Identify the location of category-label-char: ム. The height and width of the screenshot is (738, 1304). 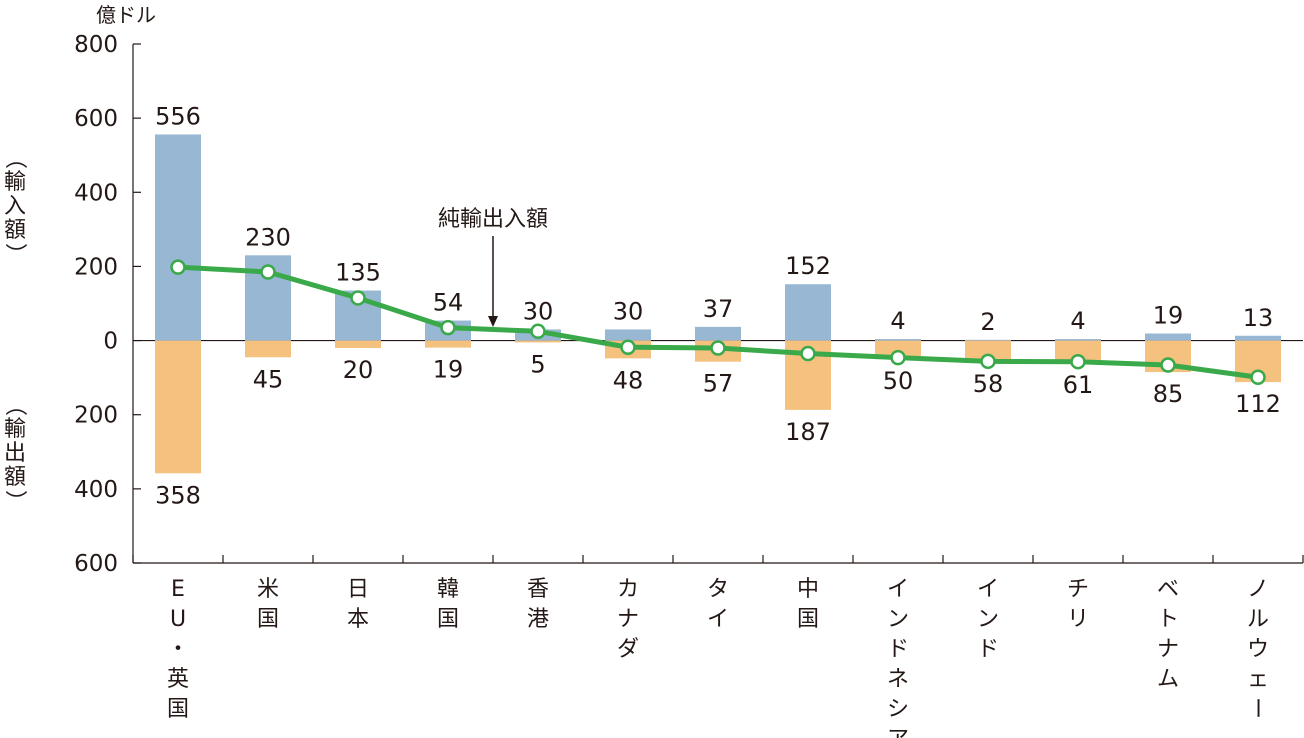
(1168, 679).